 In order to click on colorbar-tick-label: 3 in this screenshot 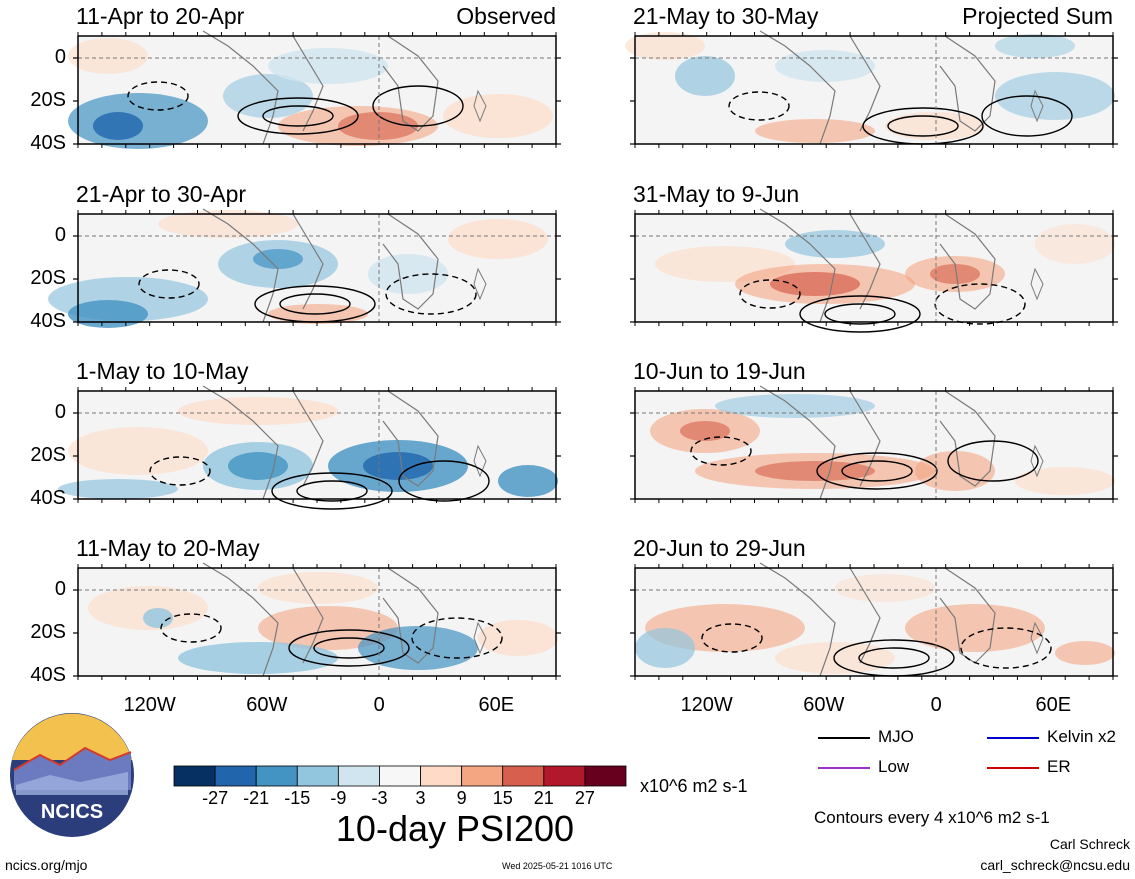, I will do `click(420, 798)`.